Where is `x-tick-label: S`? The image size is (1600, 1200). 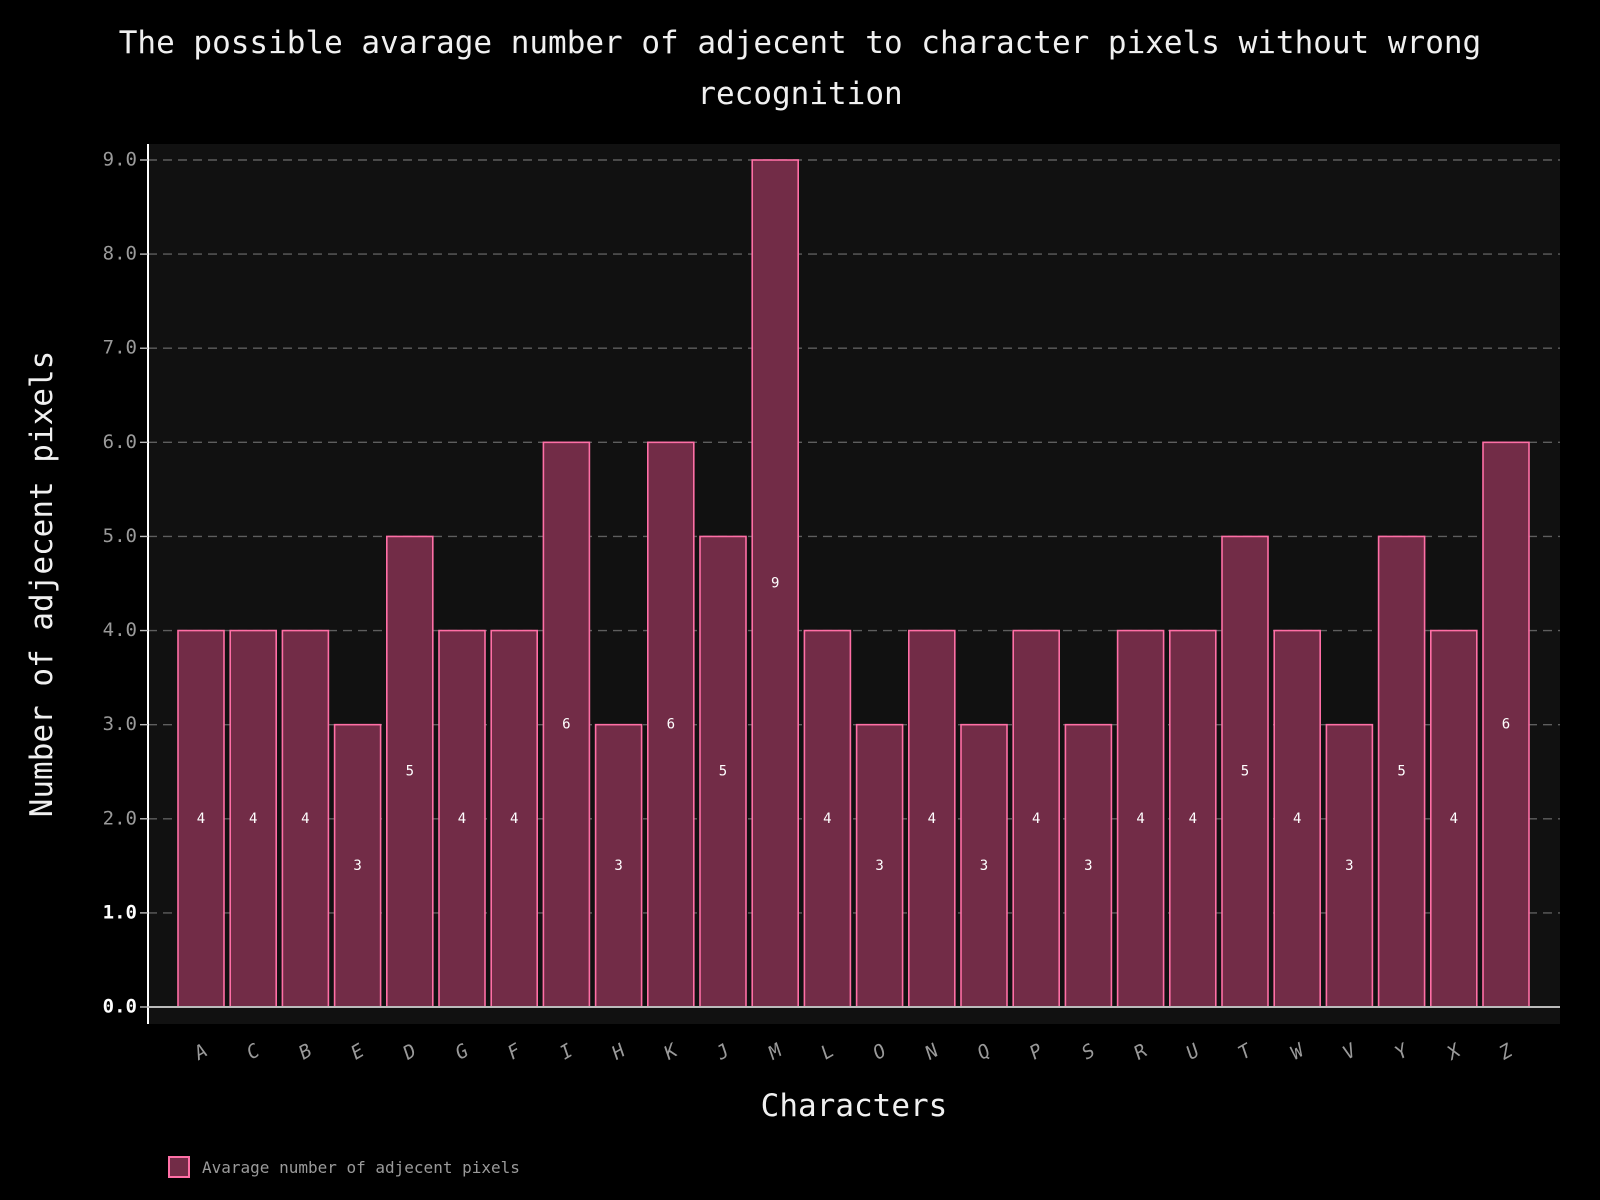 x-tick-label: S is located at coordinates (1088, 1052).